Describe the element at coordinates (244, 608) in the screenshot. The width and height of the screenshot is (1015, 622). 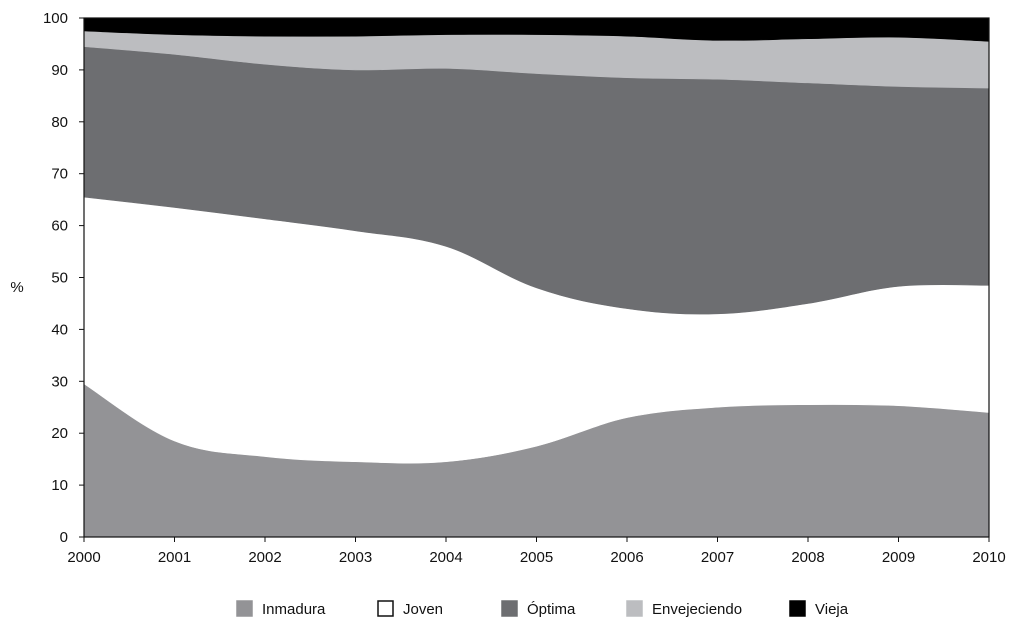
I see `legend-swatch-inmadura` at that location.